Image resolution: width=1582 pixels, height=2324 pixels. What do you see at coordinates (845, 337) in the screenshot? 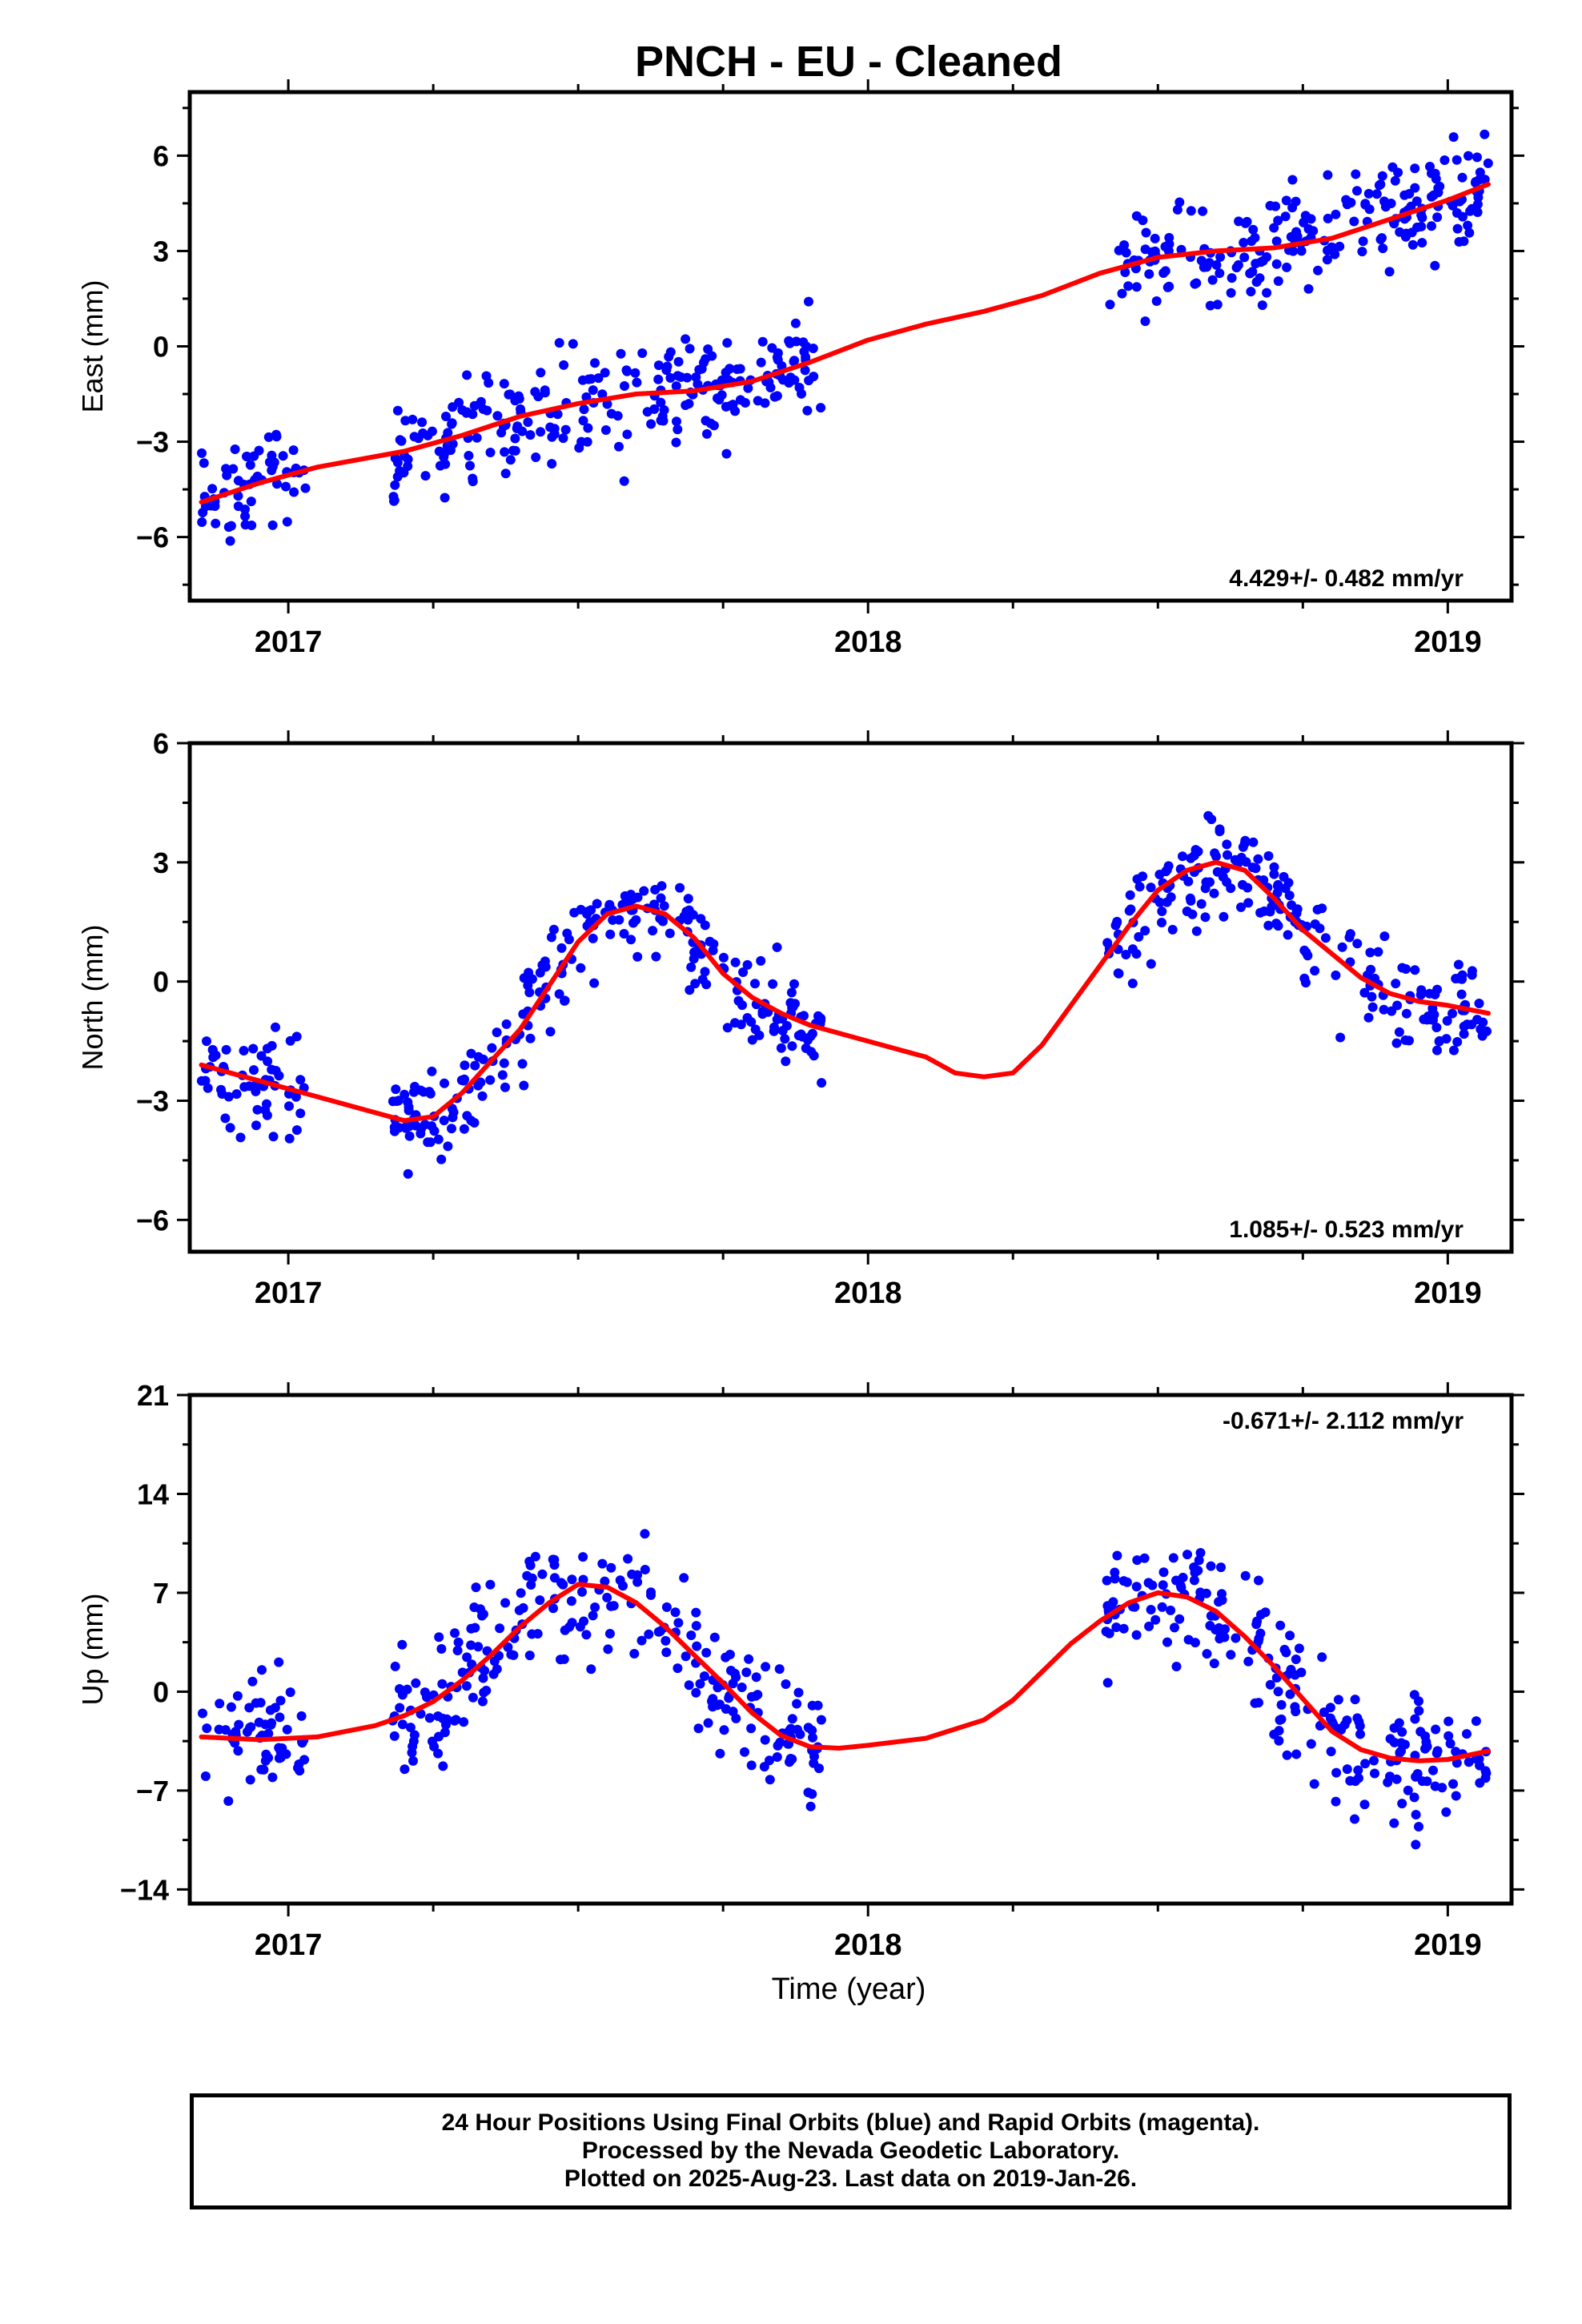
I see `data-points-east` at bounding box center [845, 337].